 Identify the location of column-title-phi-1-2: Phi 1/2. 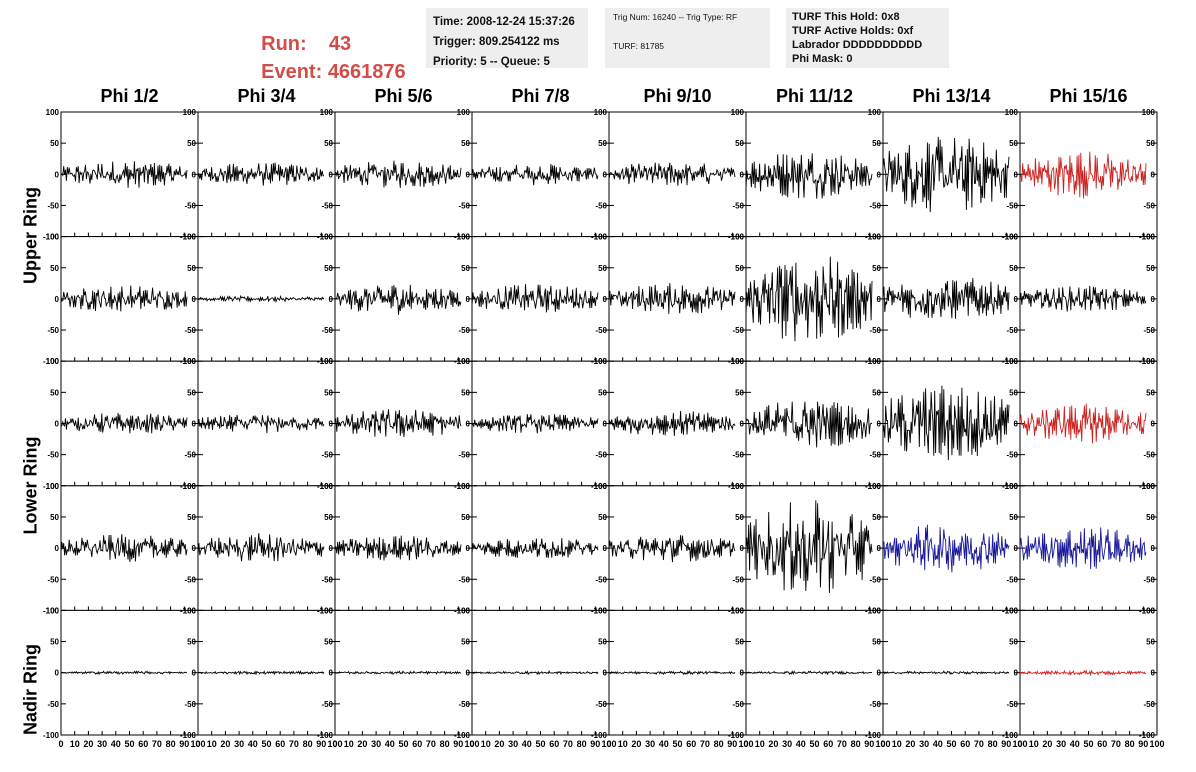
(129, 96).